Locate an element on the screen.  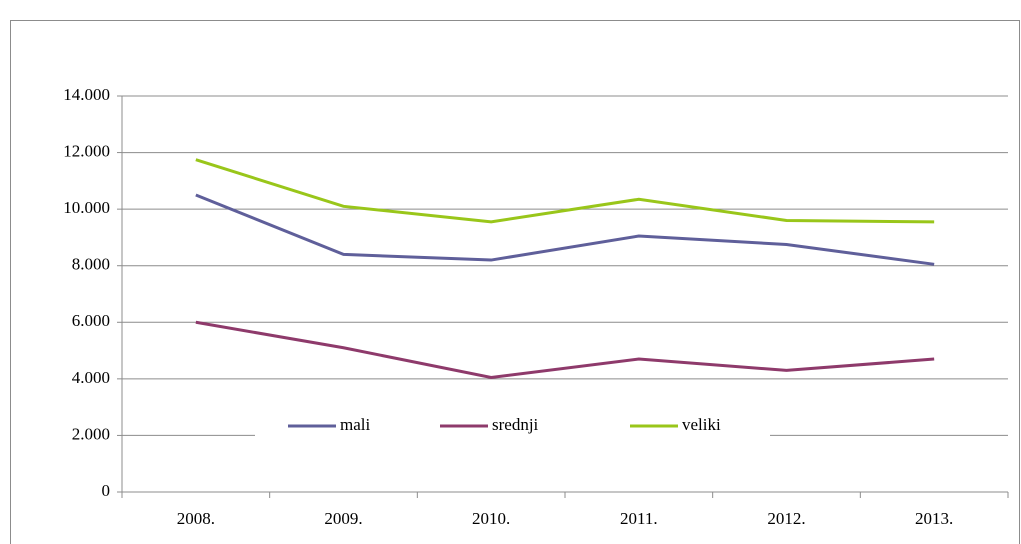
y-tick-label: 0 is located at coordinates (106, 490).